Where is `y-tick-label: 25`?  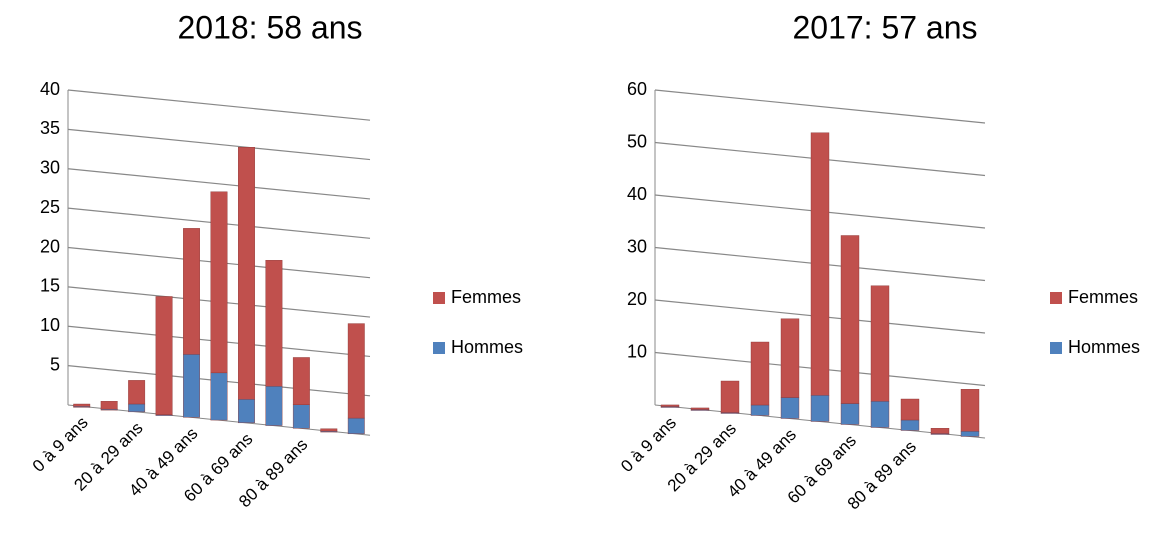
y-tick-label: 25 is located at coordinates (50, 207).